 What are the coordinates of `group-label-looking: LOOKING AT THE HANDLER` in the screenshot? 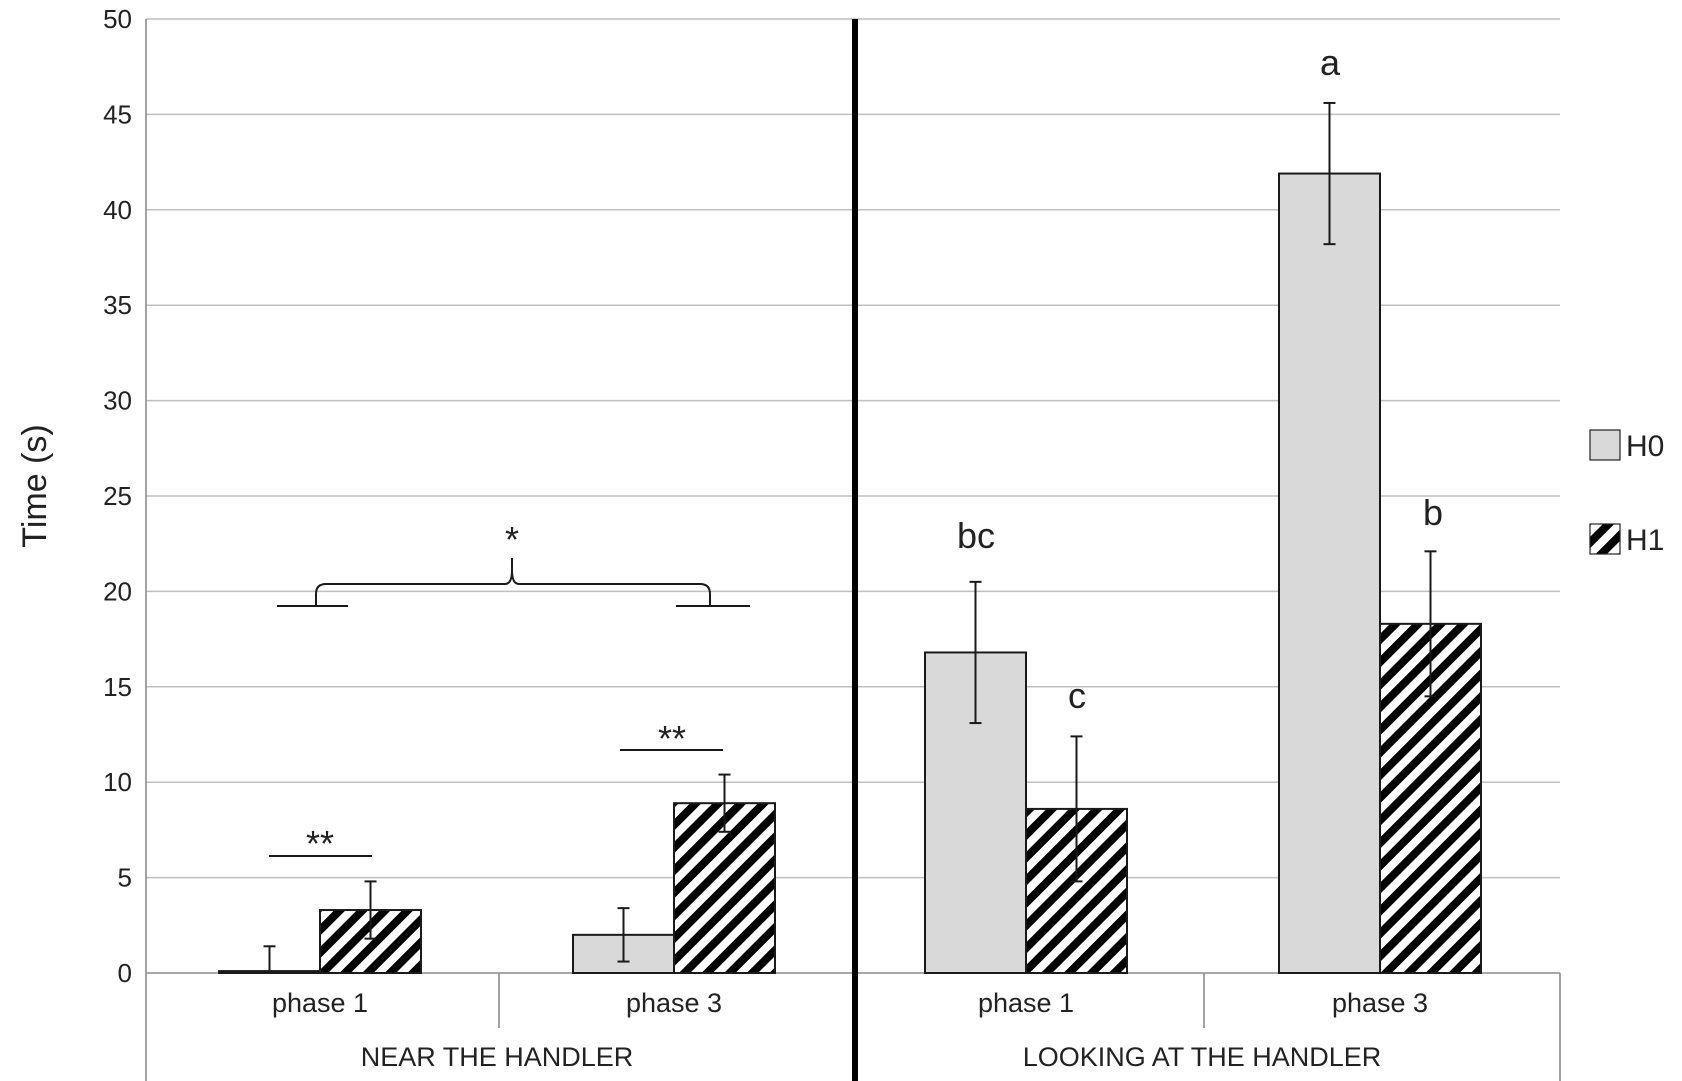 It's located at (1202, 1057).